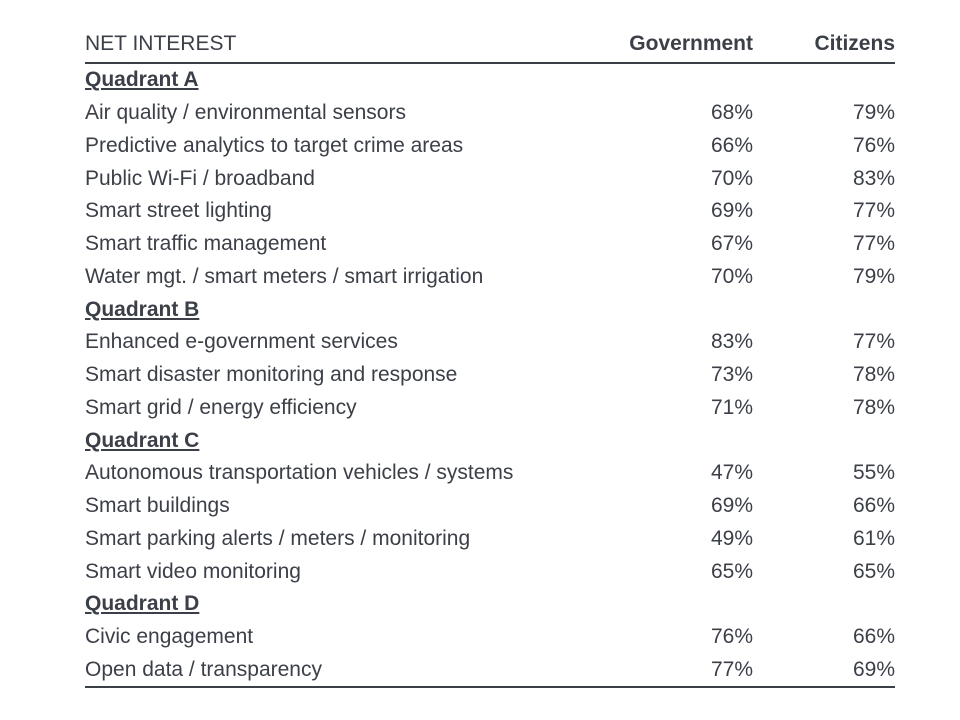 The image size is (960, 720). What do you see at coordinates (731, 571) in the screenshot?
I see `government-value: 65%` at bounding box center [731, 571].